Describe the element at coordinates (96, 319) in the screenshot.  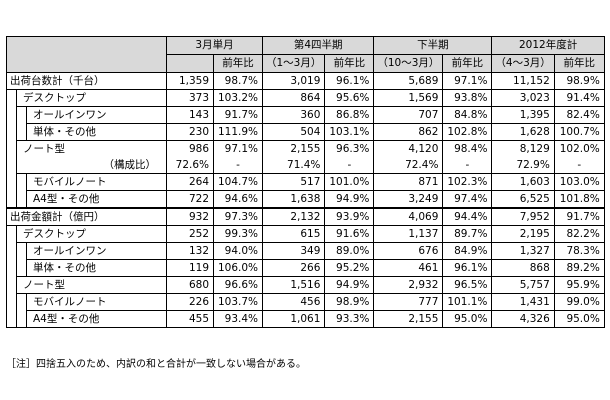
I see `row-label: A4型・その他` at that location.